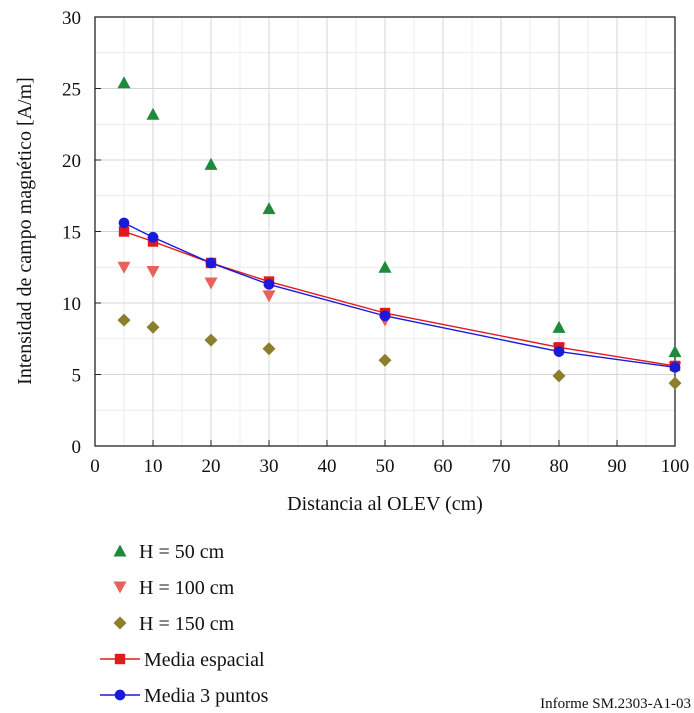 This screenshot has width=694, height=713. Describe the element at coordinates (71, 18) in the screenshot. I see `y-tick-label: 30` at that location.